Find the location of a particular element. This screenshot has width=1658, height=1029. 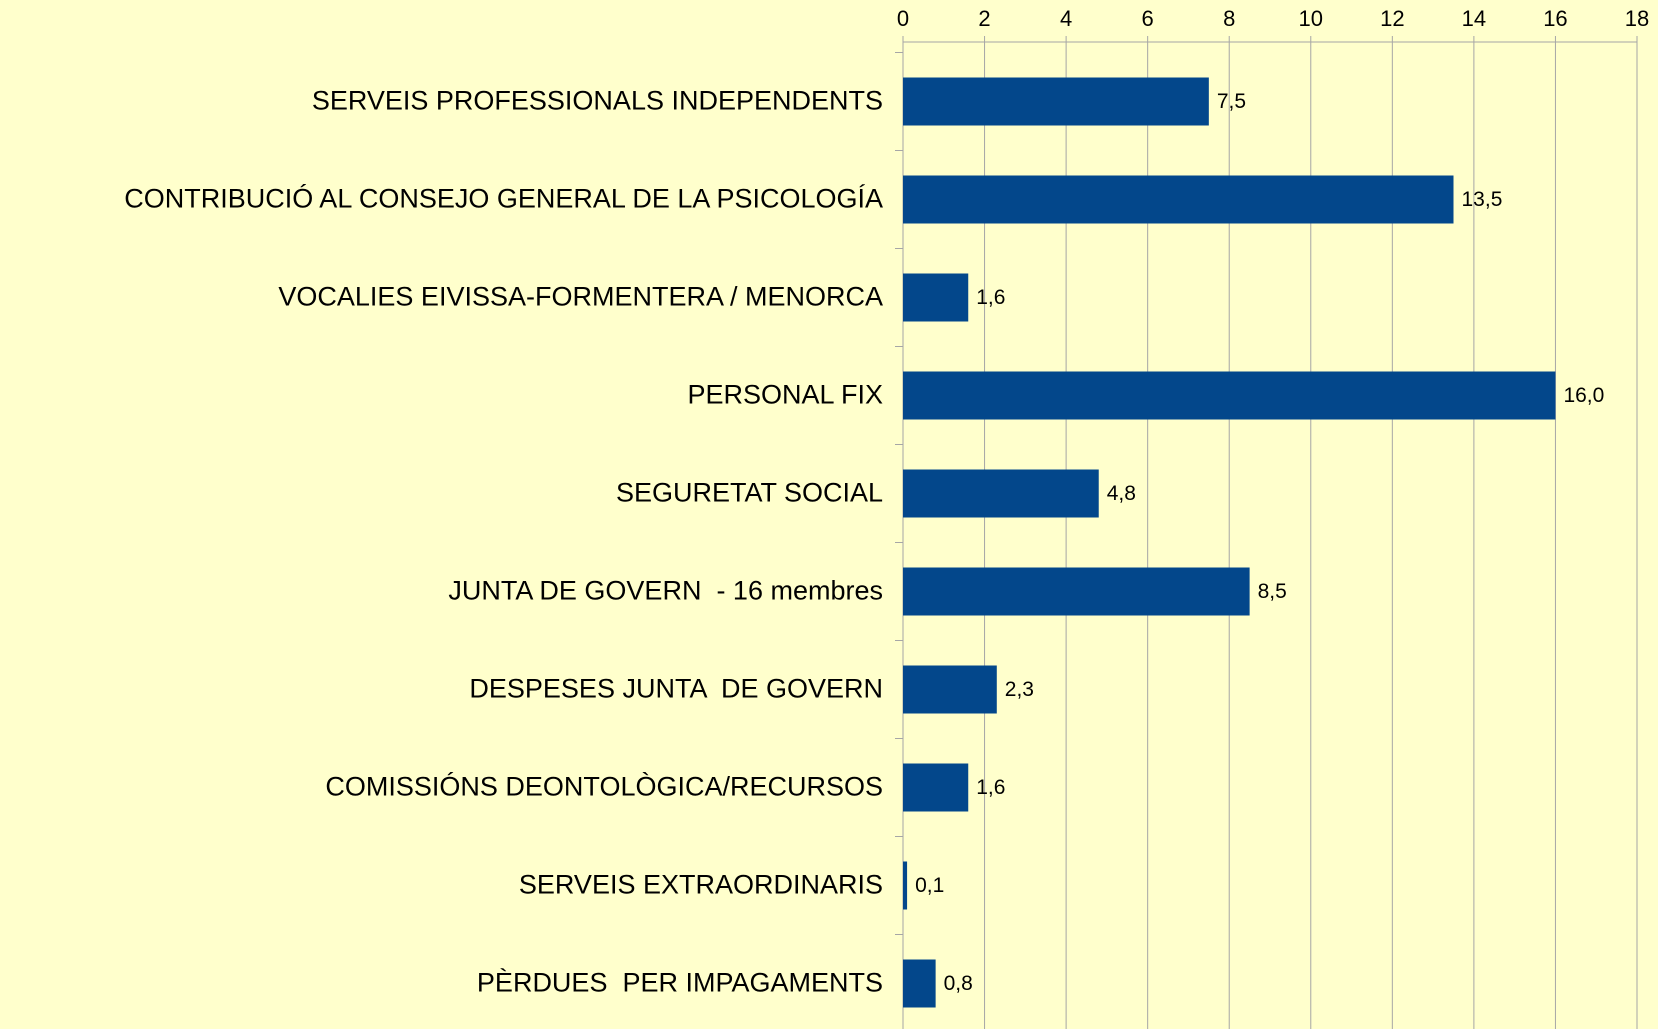

x-tick-label: 16 is located at coordinates (1555, 18).